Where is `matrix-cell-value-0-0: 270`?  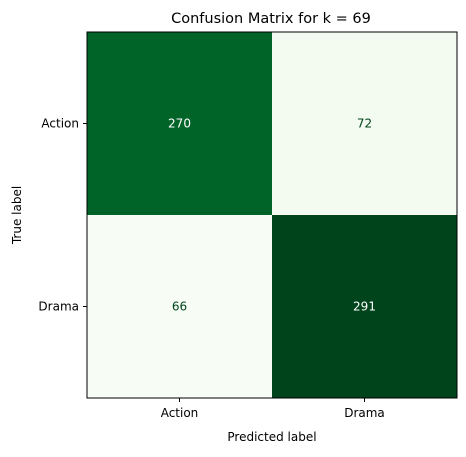
matrix-cell-value-0-0: 270 is located at coordinates (179, 124).